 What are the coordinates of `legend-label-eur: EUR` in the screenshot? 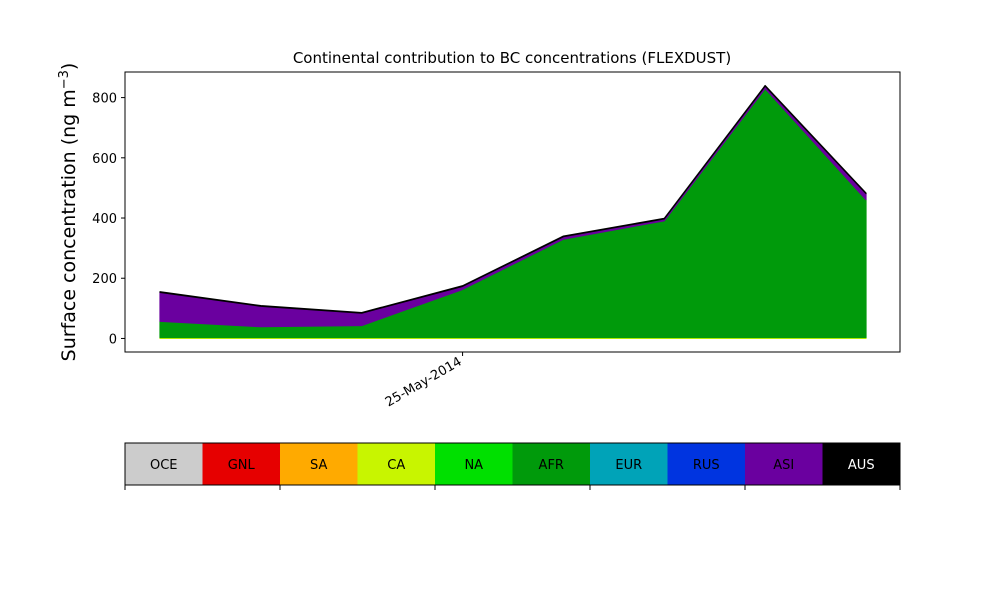 It's located at (628, 465).